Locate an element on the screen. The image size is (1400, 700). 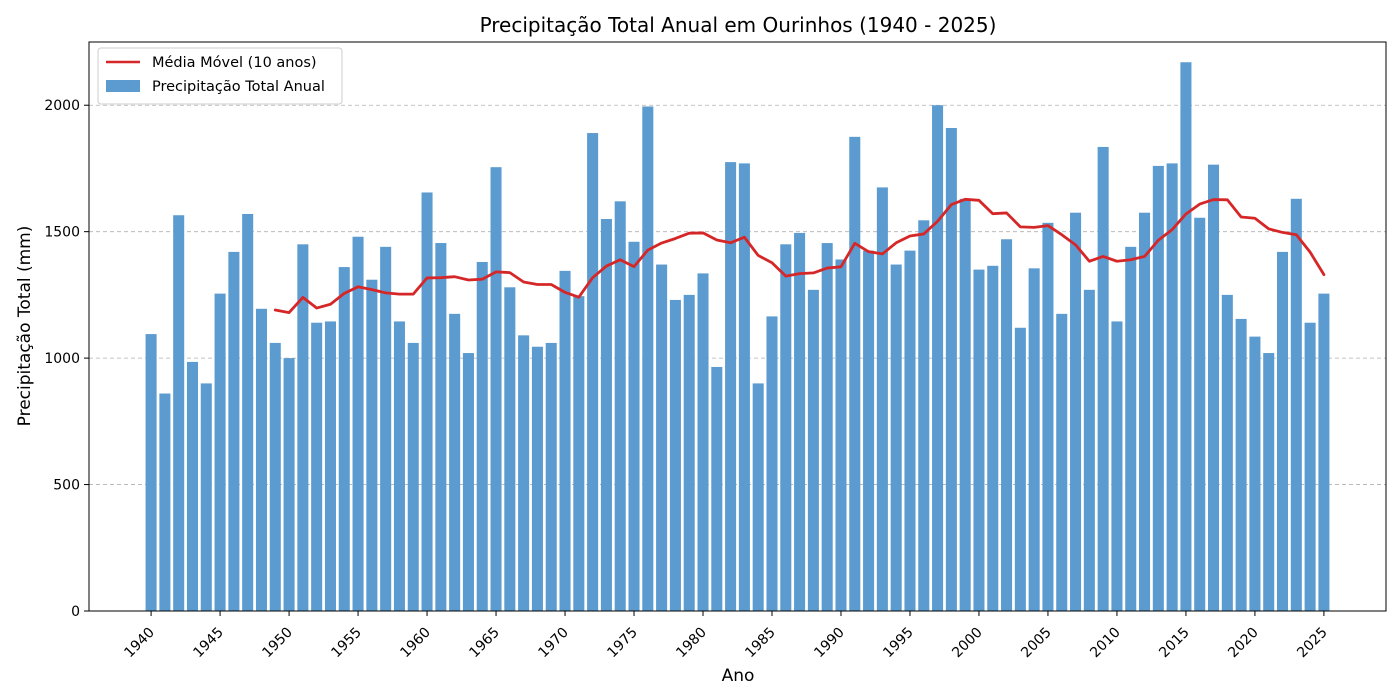
bar-1979 is located at coordinates (689, 452).